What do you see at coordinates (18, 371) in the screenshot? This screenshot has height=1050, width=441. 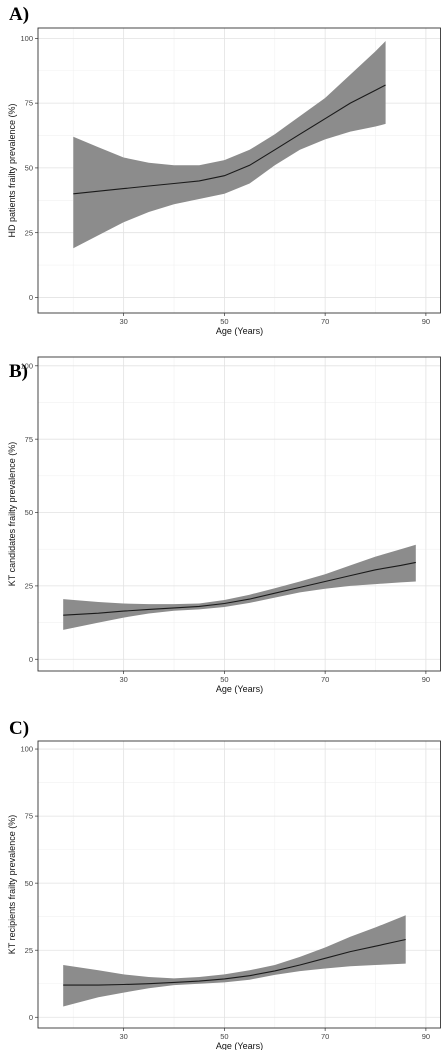 I see `panel-label: B)` at bounding box center [18, 371].